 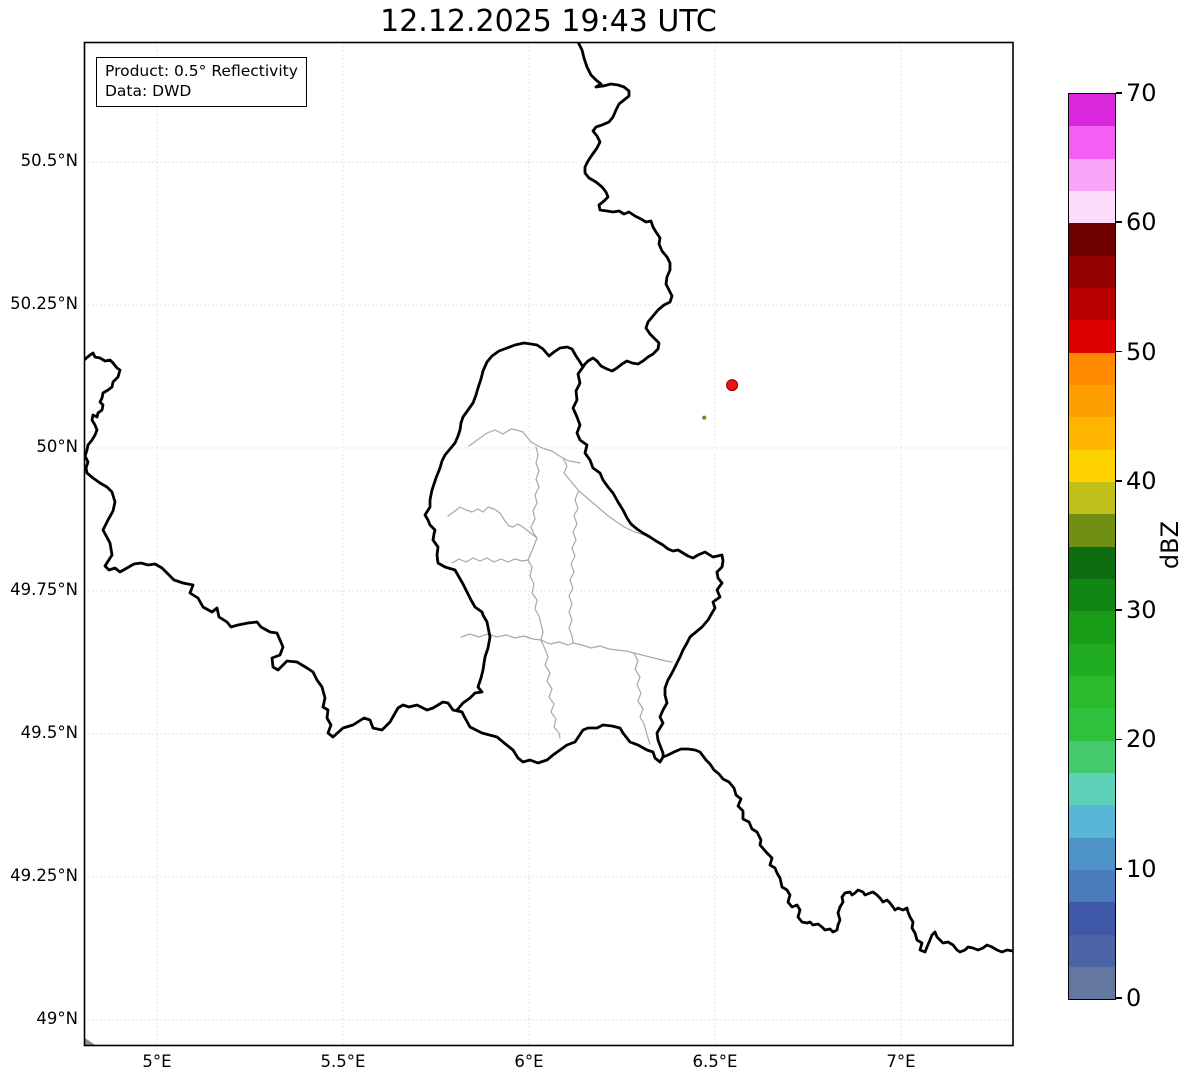 I want to click on colorbar-tick-label: 70, so click(x=1141, y=93).